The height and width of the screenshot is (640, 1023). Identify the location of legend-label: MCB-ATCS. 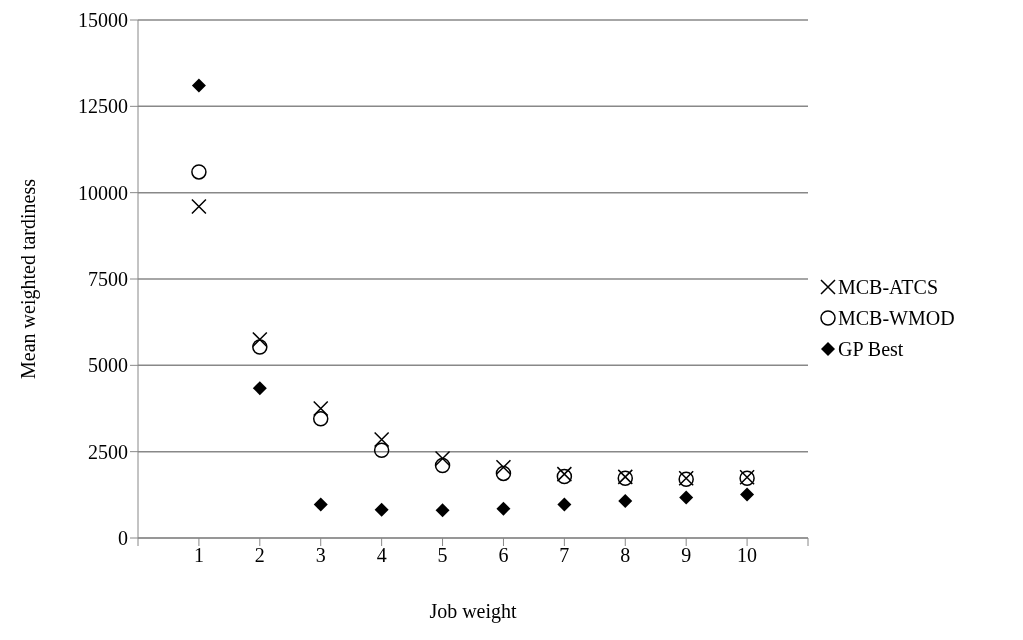
(888, 287).